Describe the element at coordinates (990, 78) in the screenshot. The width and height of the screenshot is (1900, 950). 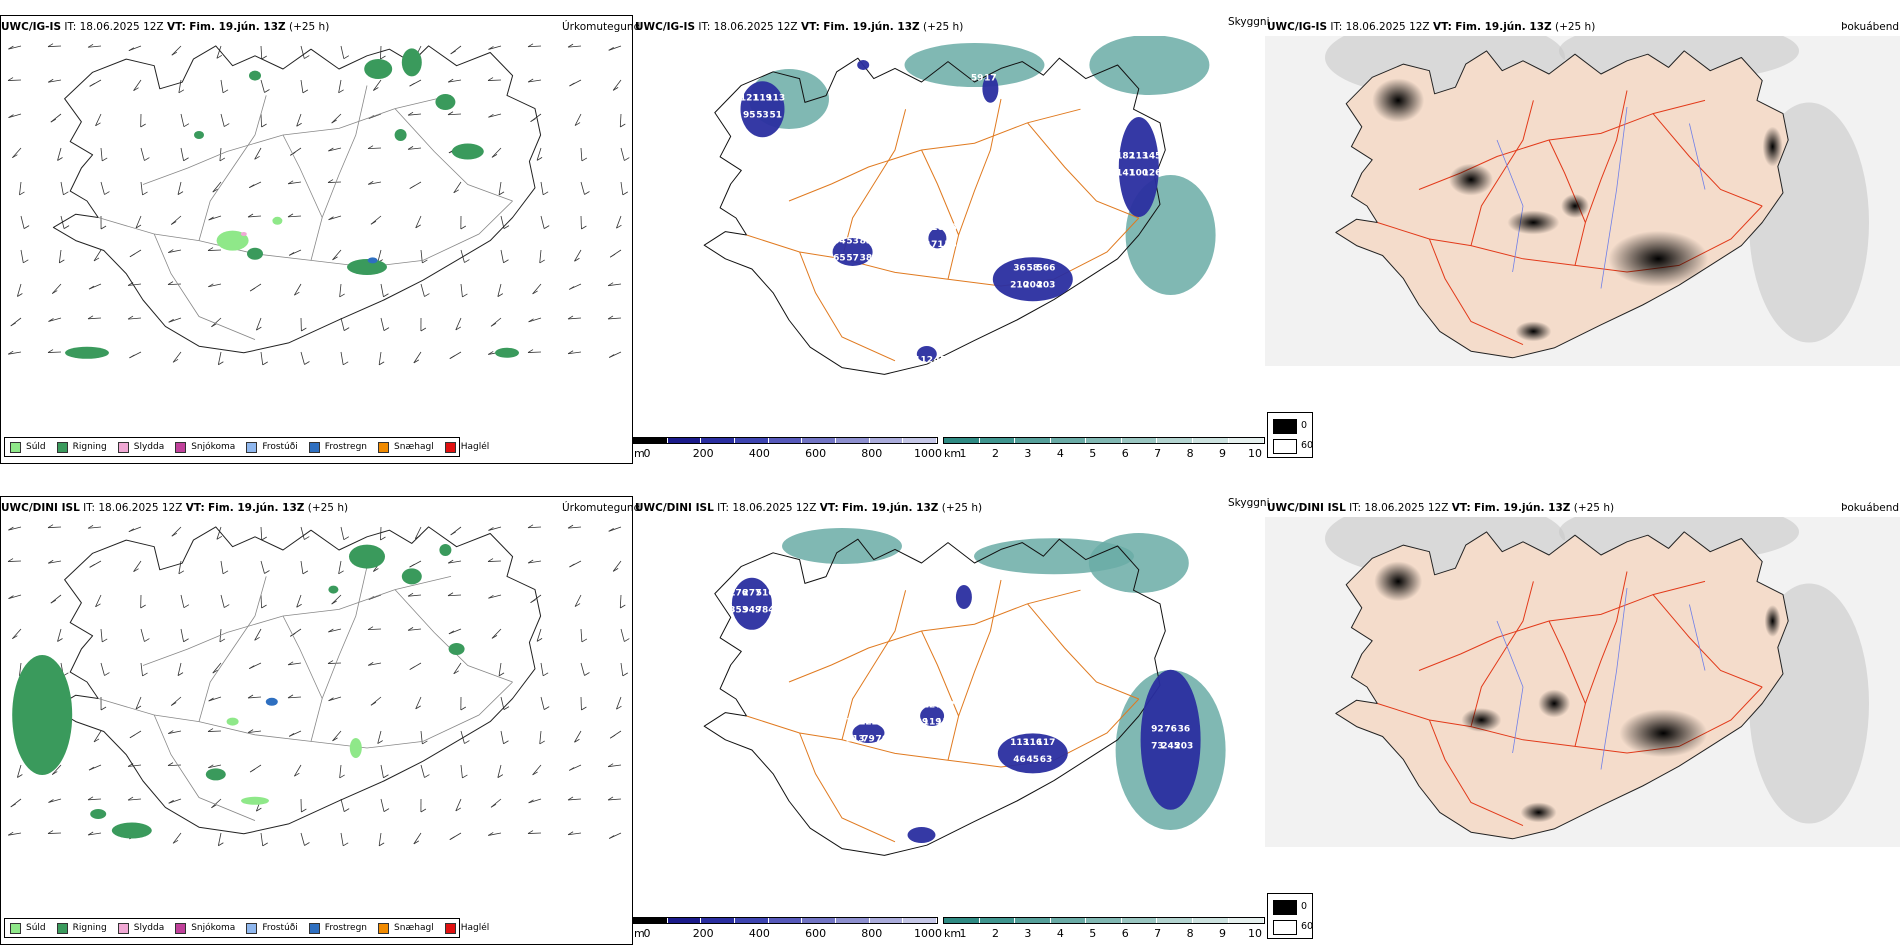
I see `cloud-base-value: 17` at that location.